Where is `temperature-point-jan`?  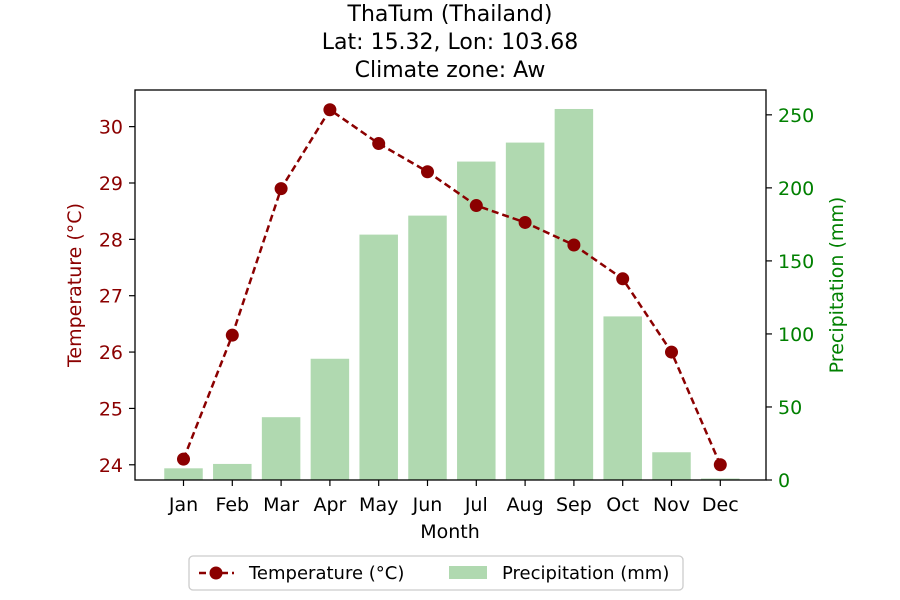
temperature-point-jan is located at coordinates (183, 459).